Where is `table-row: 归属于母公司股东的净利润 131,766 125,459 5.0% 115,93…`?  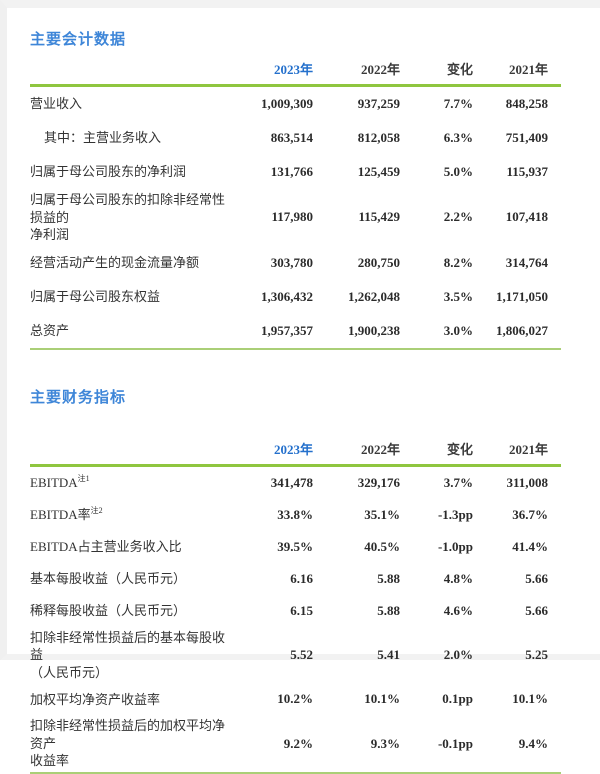 table-row: 归属于母公司股东的净利润 131,766 125,459 5.0% 115,93… is located at coordinates (295, 172).